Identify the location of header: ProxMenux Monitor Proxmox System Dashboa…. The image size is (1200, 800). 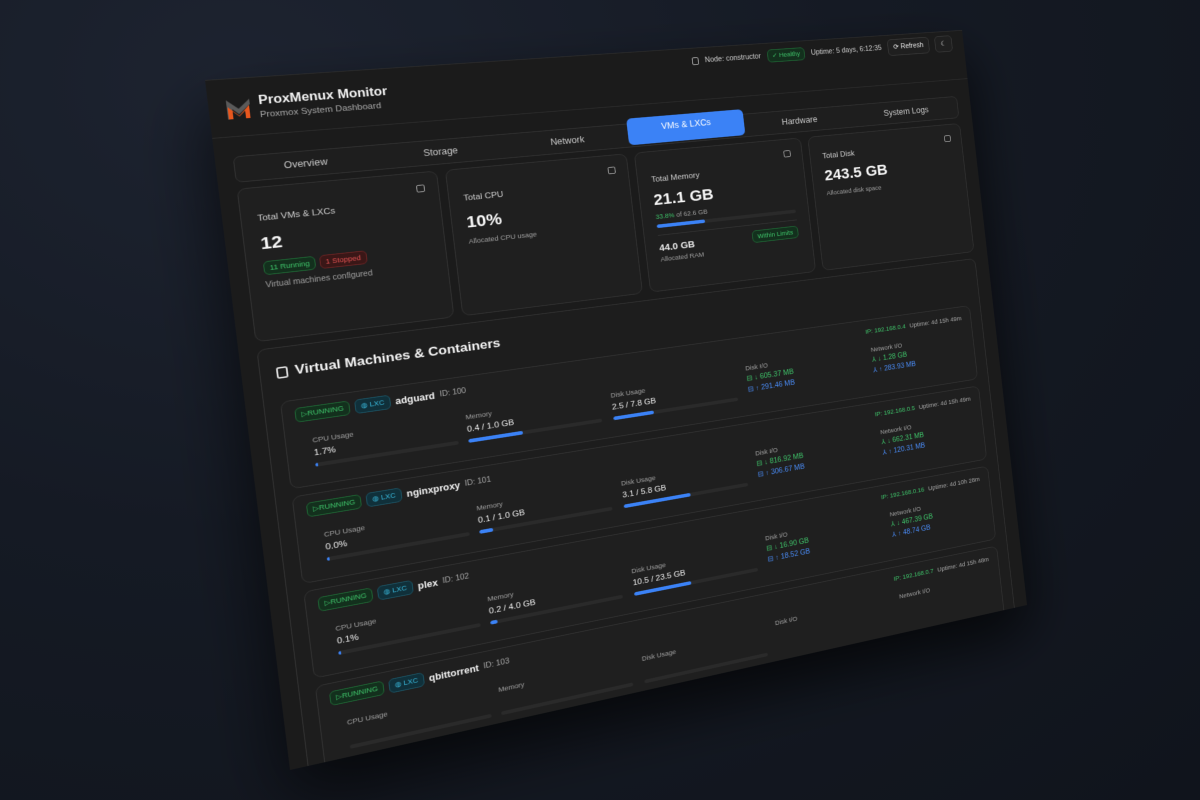
(586, 84).